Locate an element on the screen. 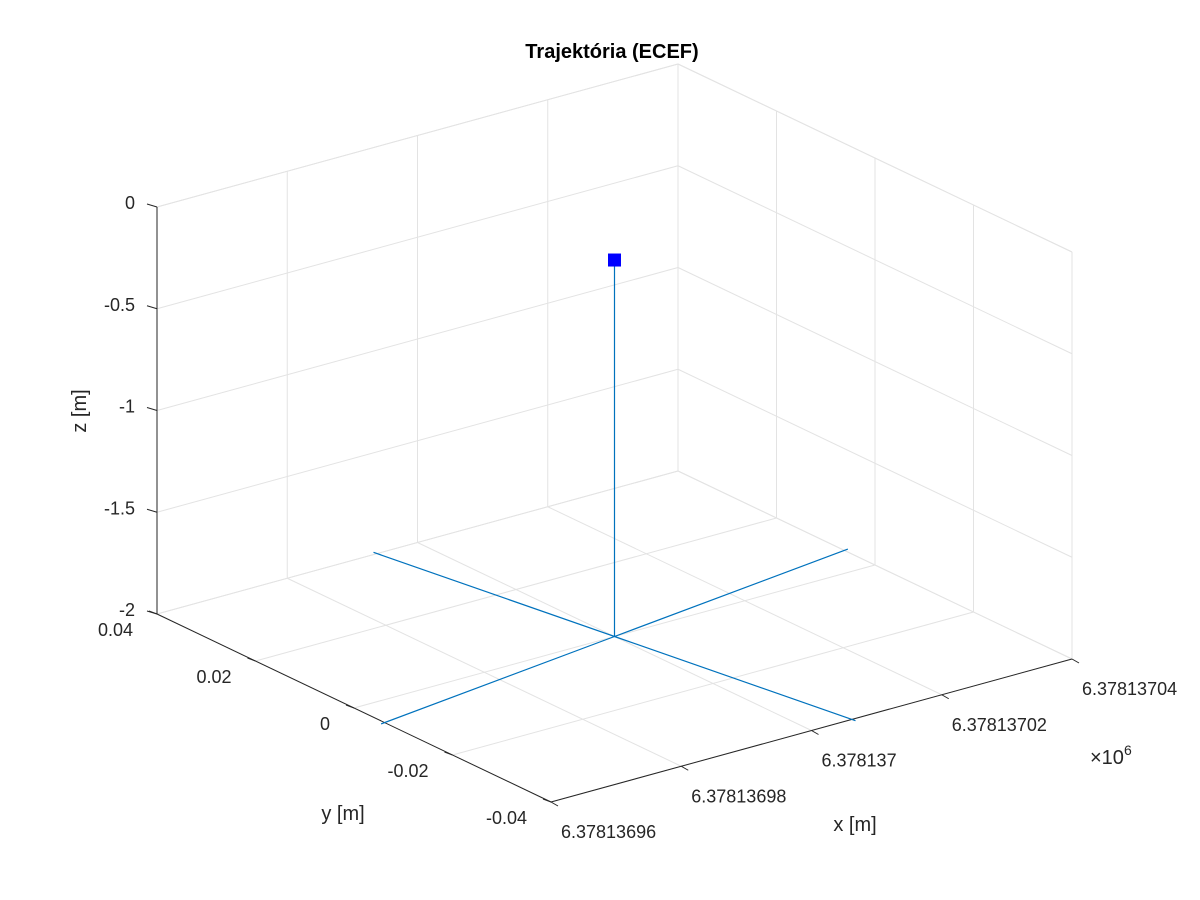 The image size is (1200, 900). pane-edge-top-right is located at coordinates (875, 158).